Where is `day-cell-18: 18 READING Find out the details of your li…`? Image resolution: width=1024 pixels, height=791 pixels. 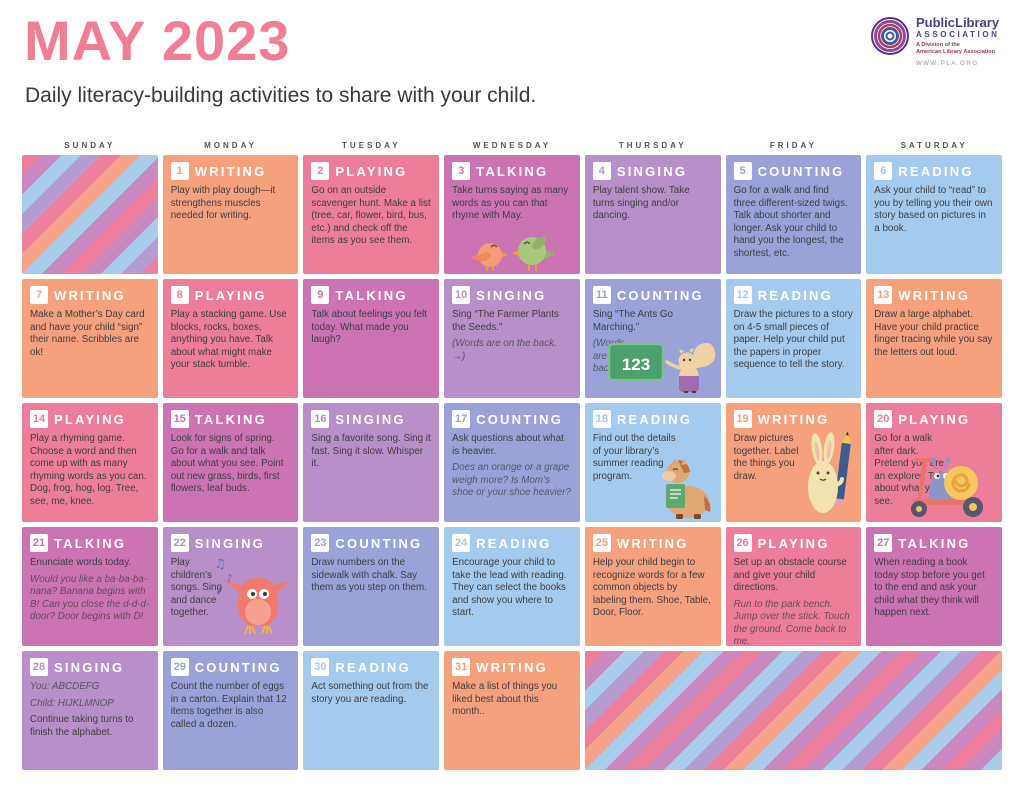 day-cell-18: 18 READING Find out the details of your li… is located at coordinates (652, 462).